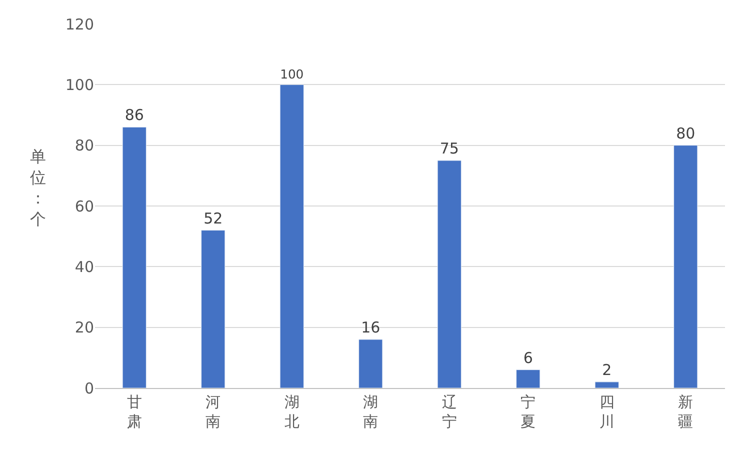 This screenshot has width=752, height=452. Describe the element at coordinates (213, 411) in the screenshot. I see `x-tick-label: 河南` at that location.